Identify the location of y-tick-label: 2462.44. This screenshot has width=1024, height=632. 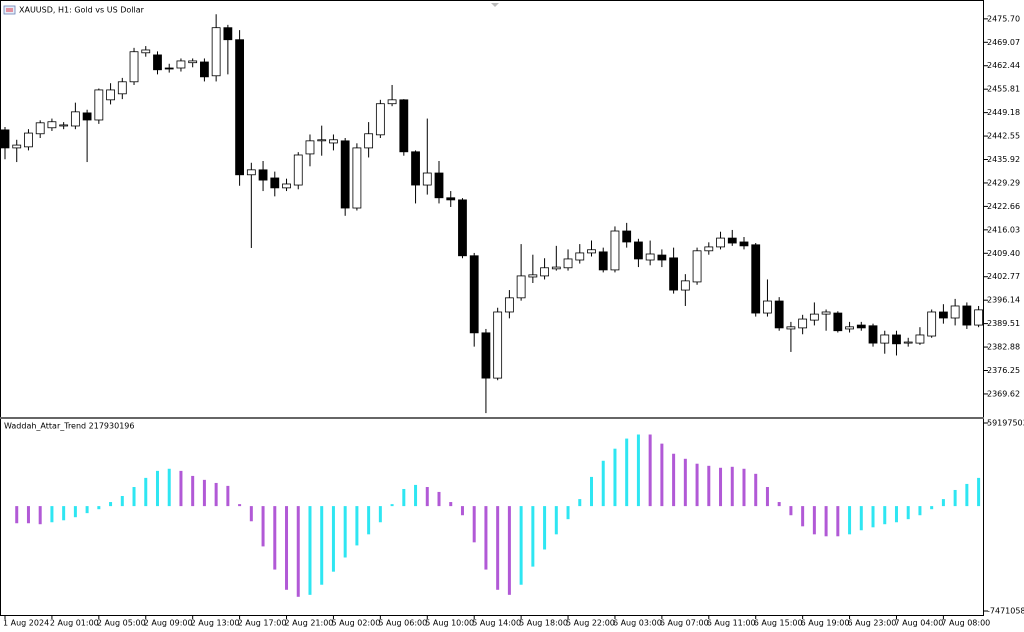
(1003, 65).